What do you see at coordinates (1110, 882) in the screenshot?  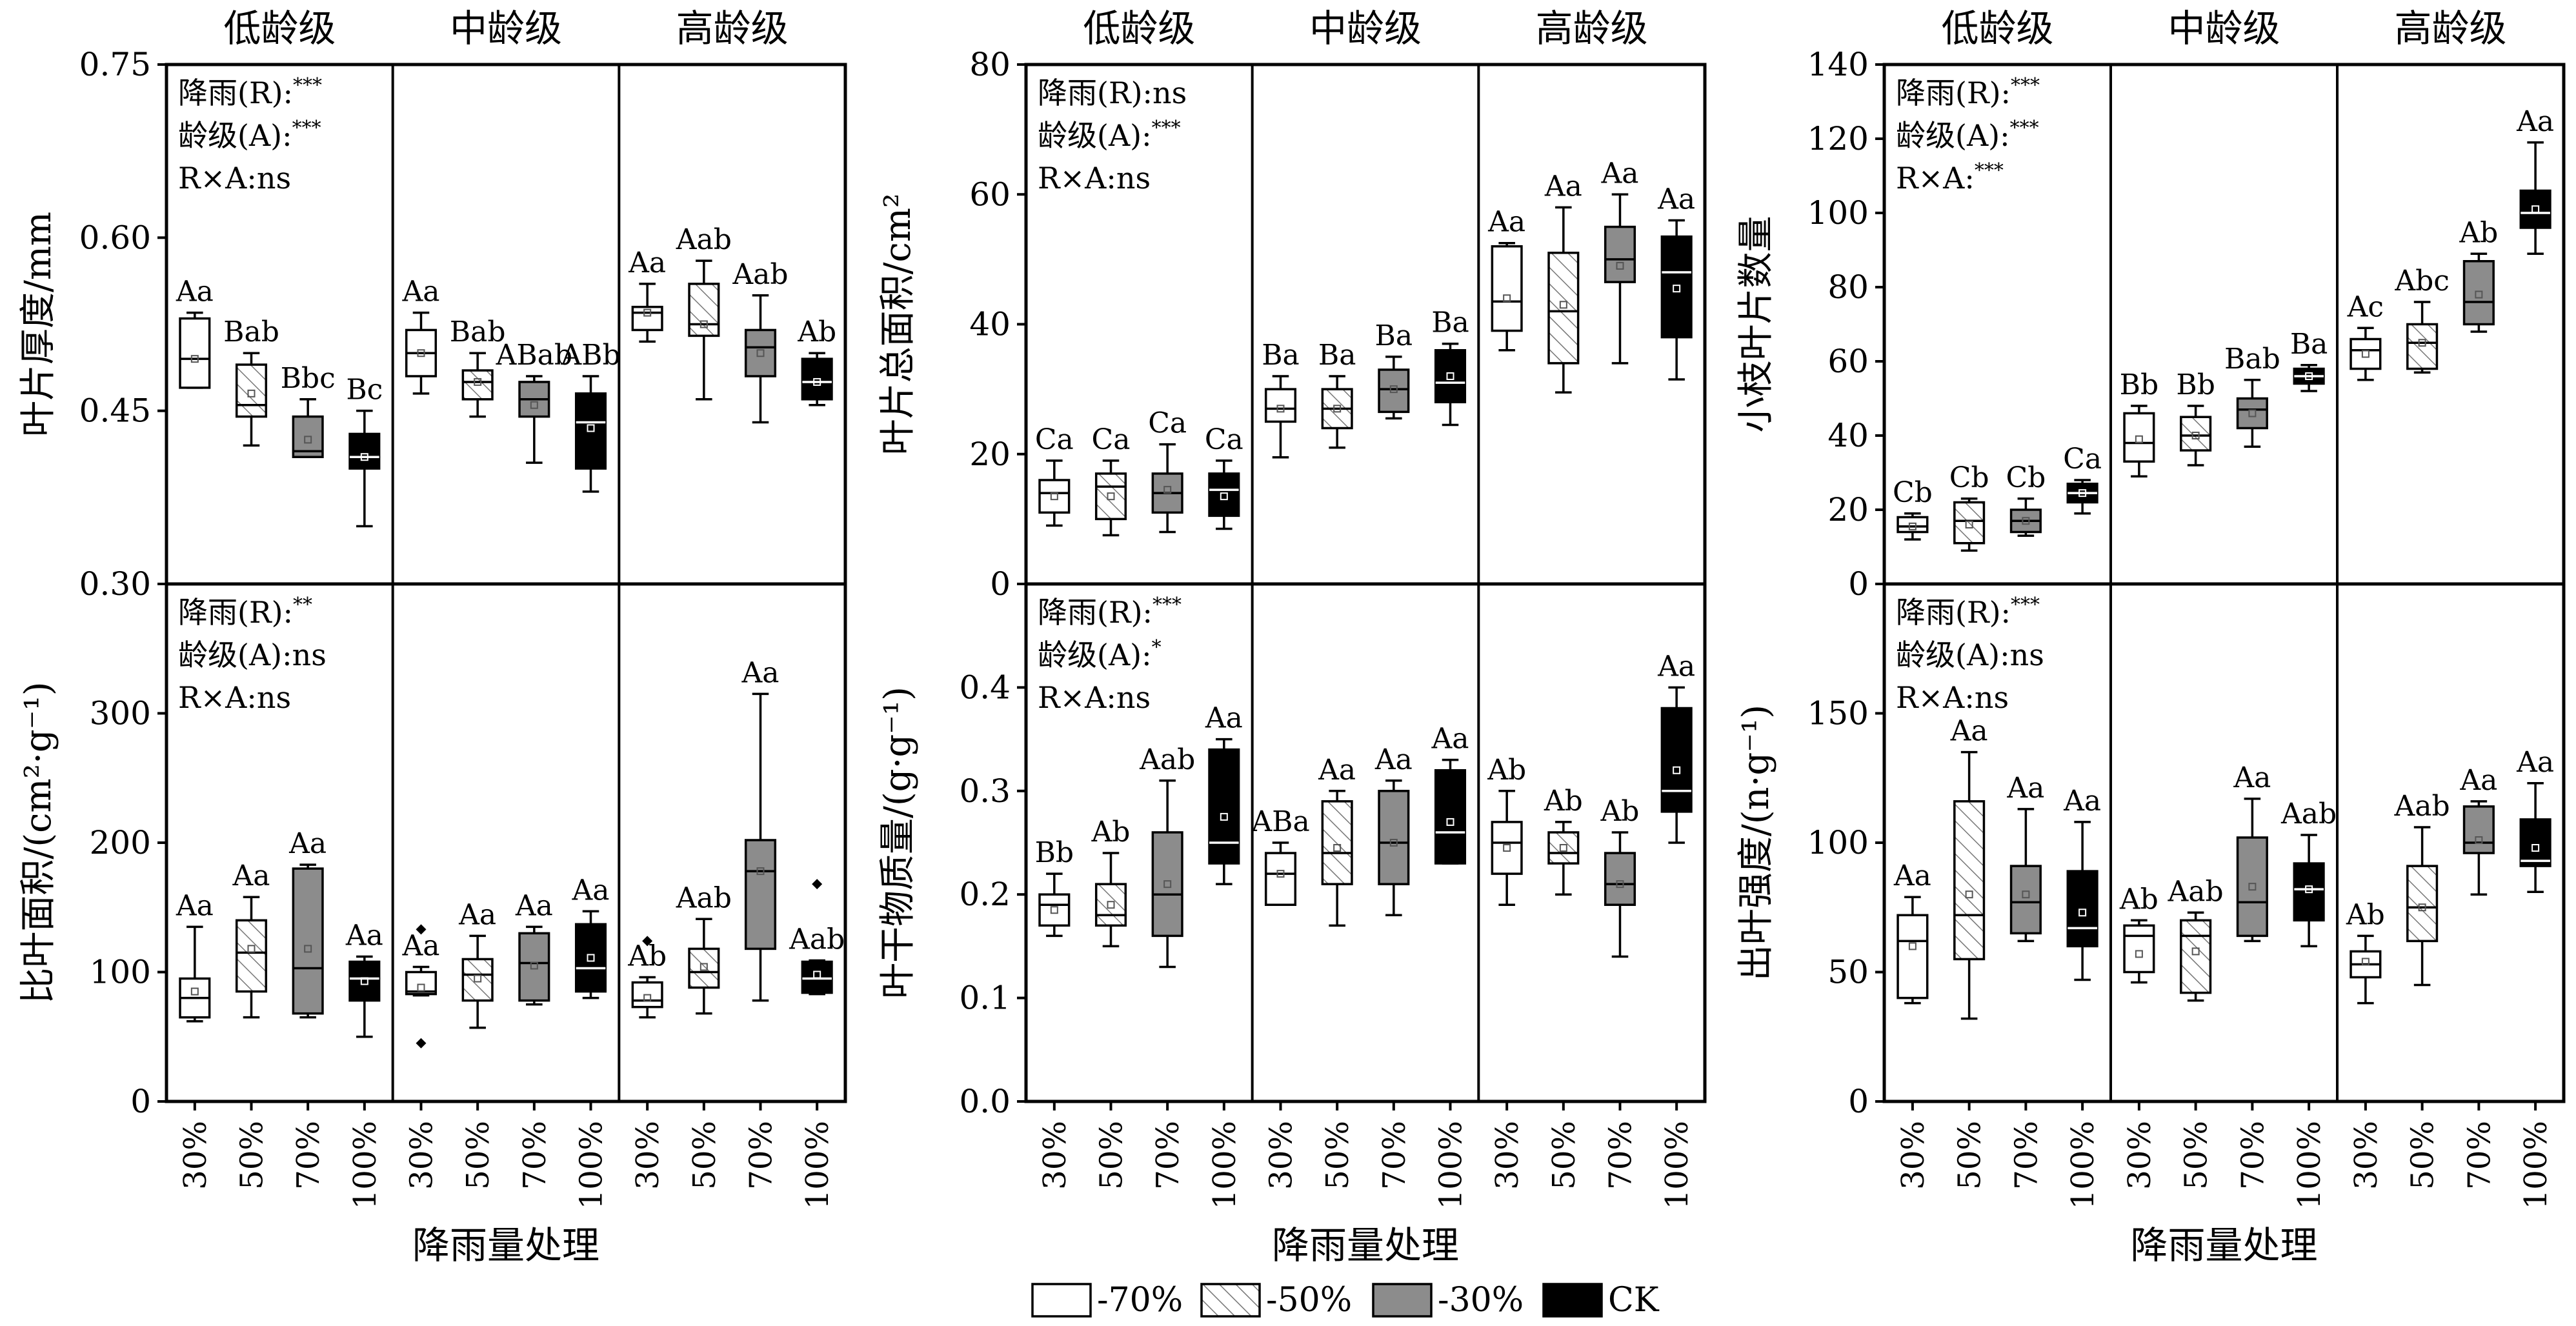 I see `box-低龄级-50%: Ab` at bounding box center [1110, 882].